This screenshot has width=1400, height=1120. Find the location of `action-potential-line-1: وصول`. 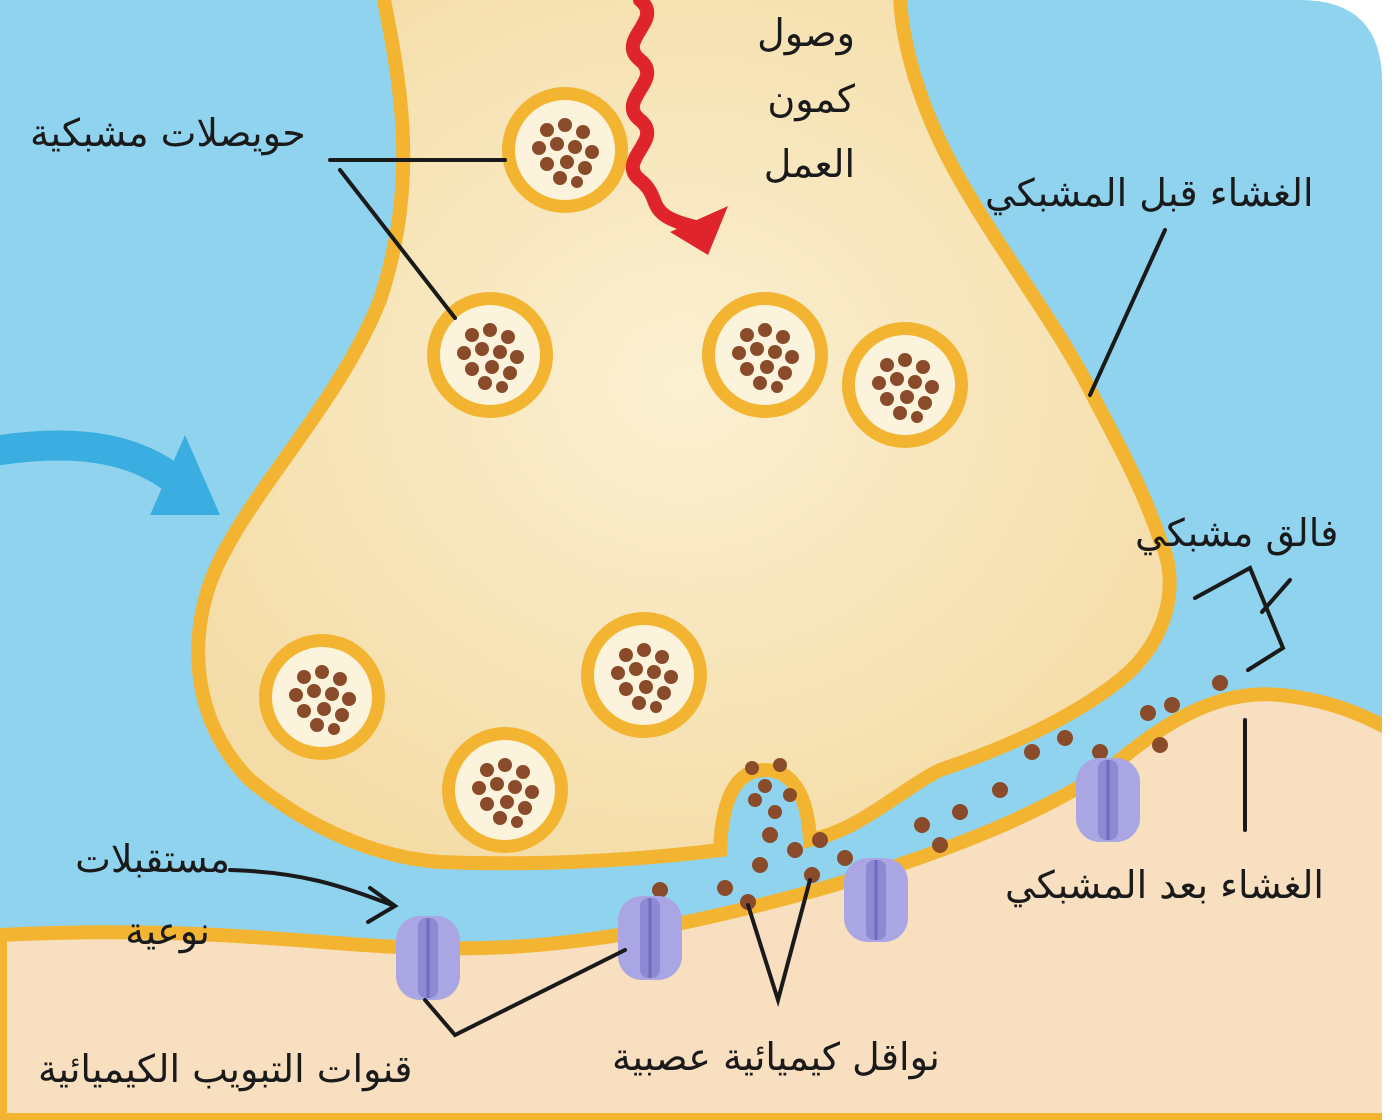

action-potential-line-1: وصول is located at coordinates (806, 33).